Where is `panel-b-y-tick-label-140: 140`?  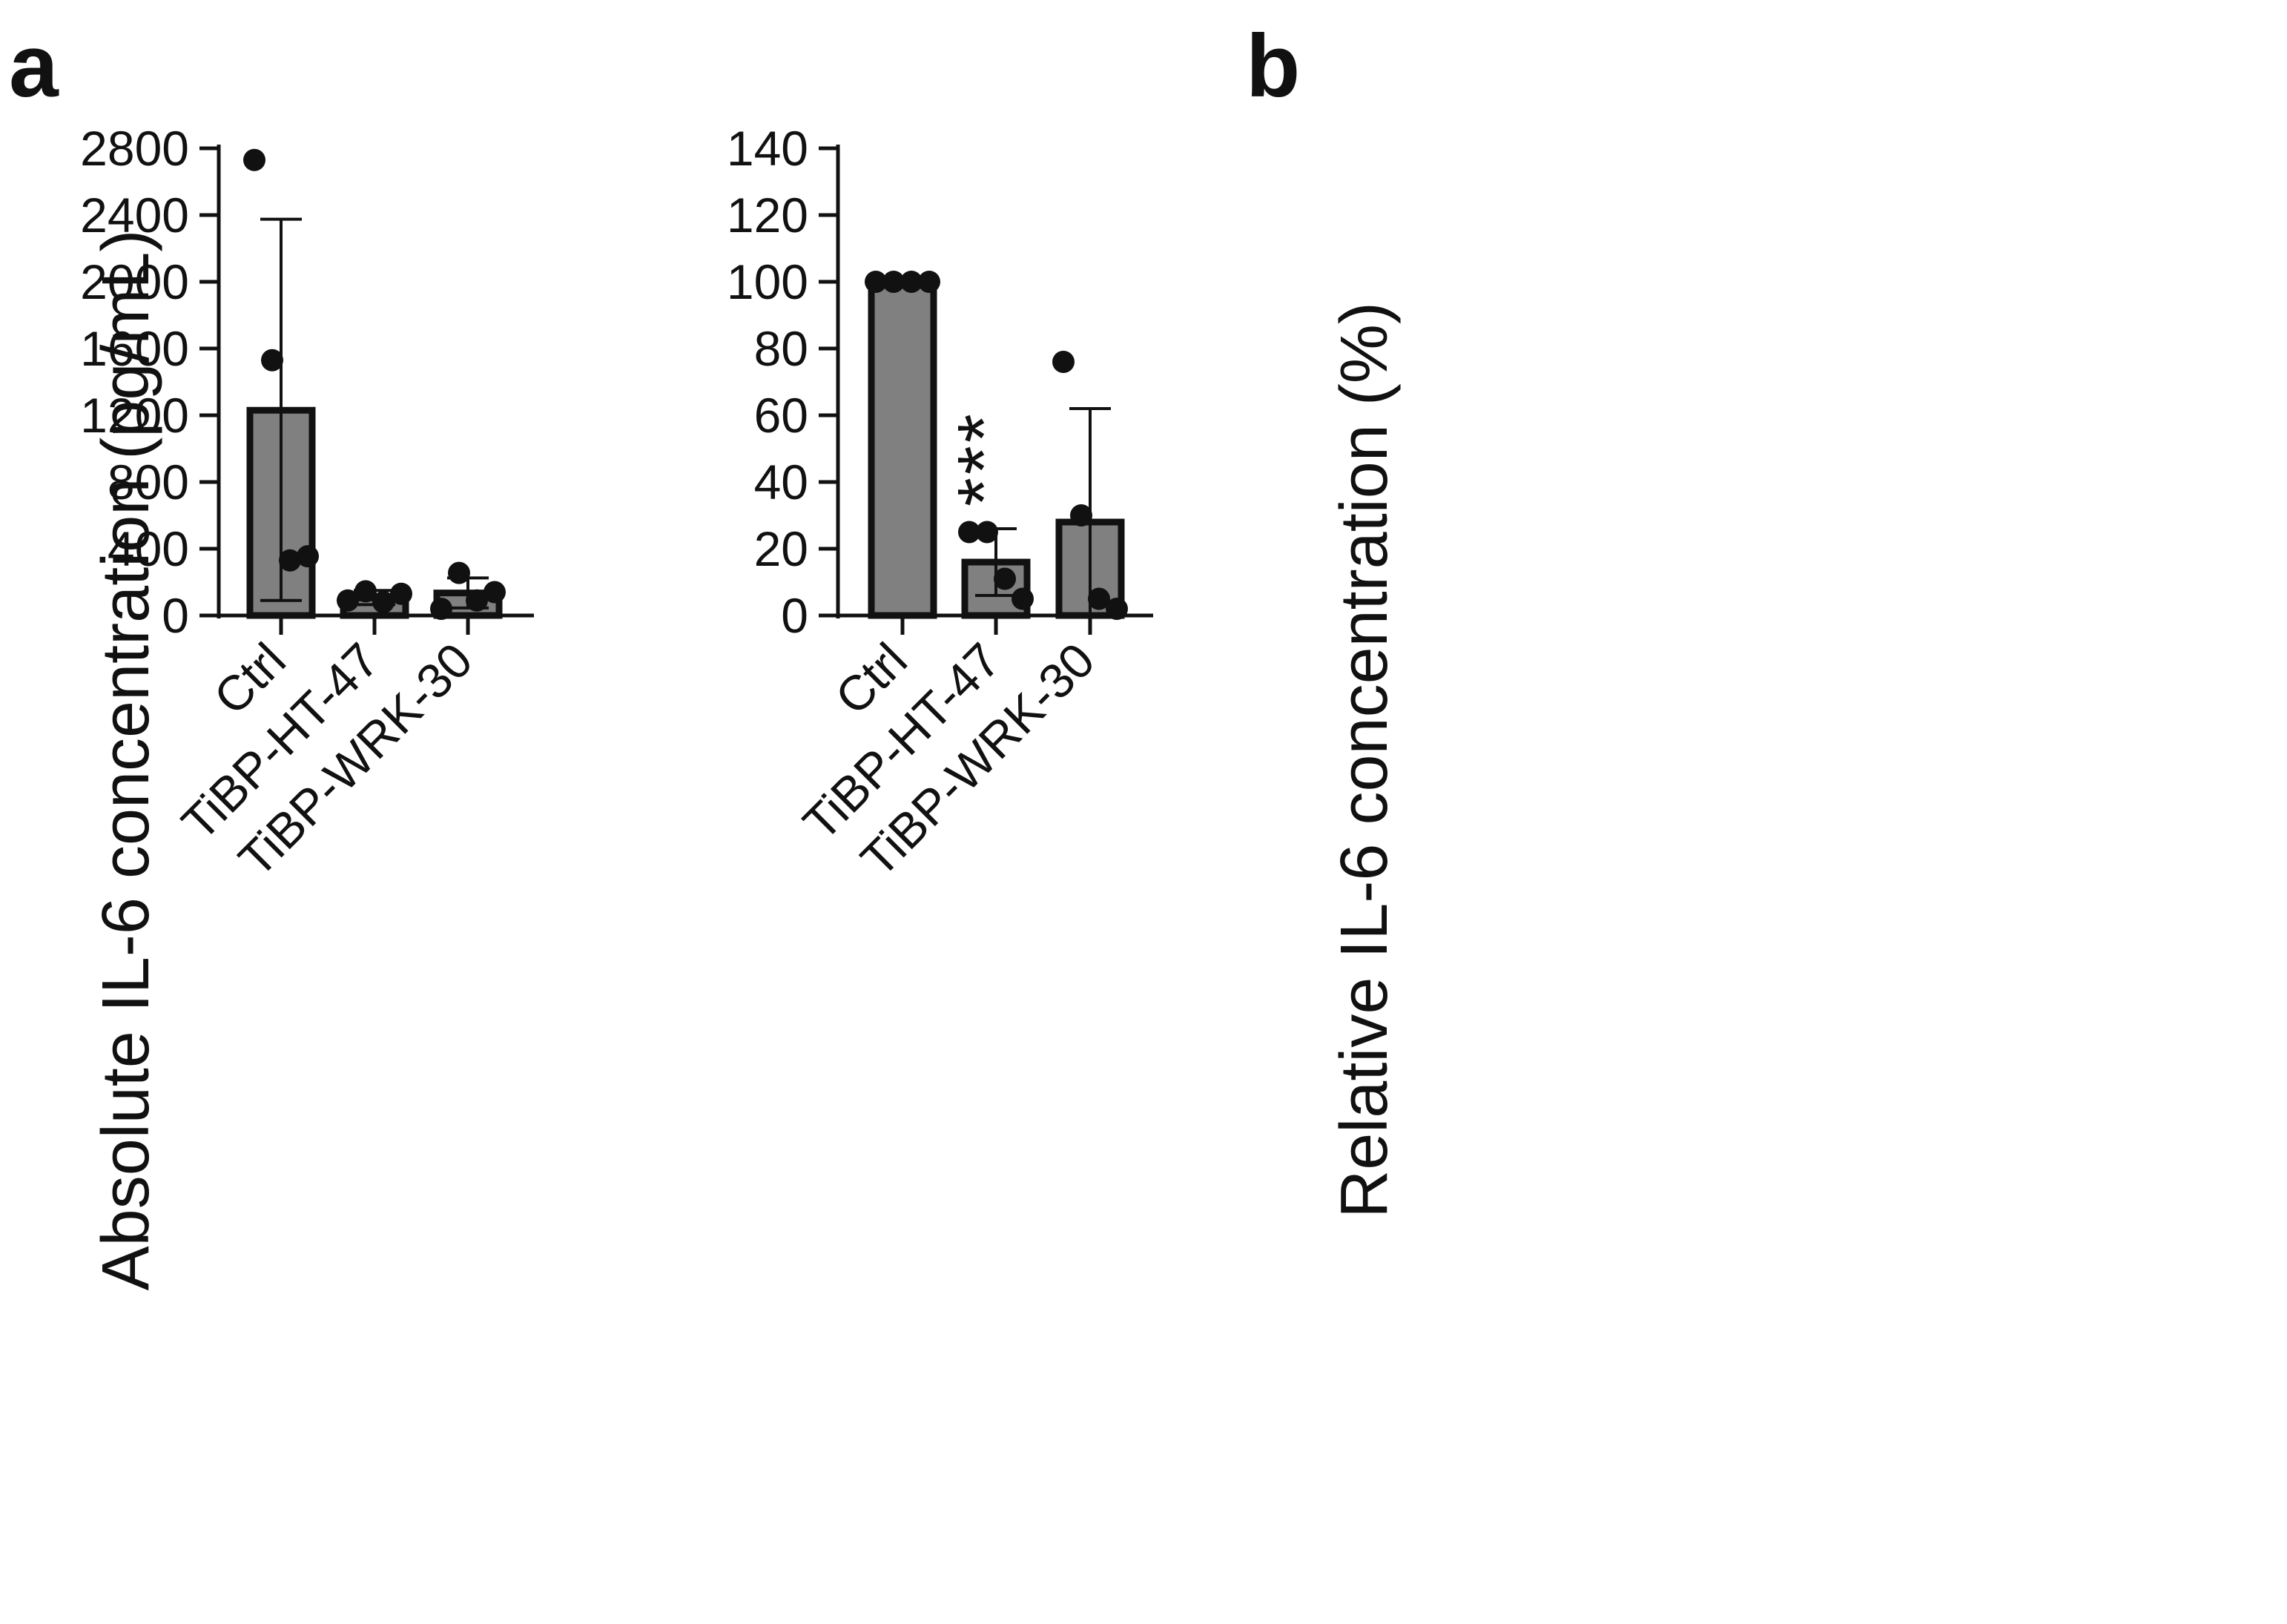
panel-b-y-tick-label-140: 140 is located at coordinates (767, 149).